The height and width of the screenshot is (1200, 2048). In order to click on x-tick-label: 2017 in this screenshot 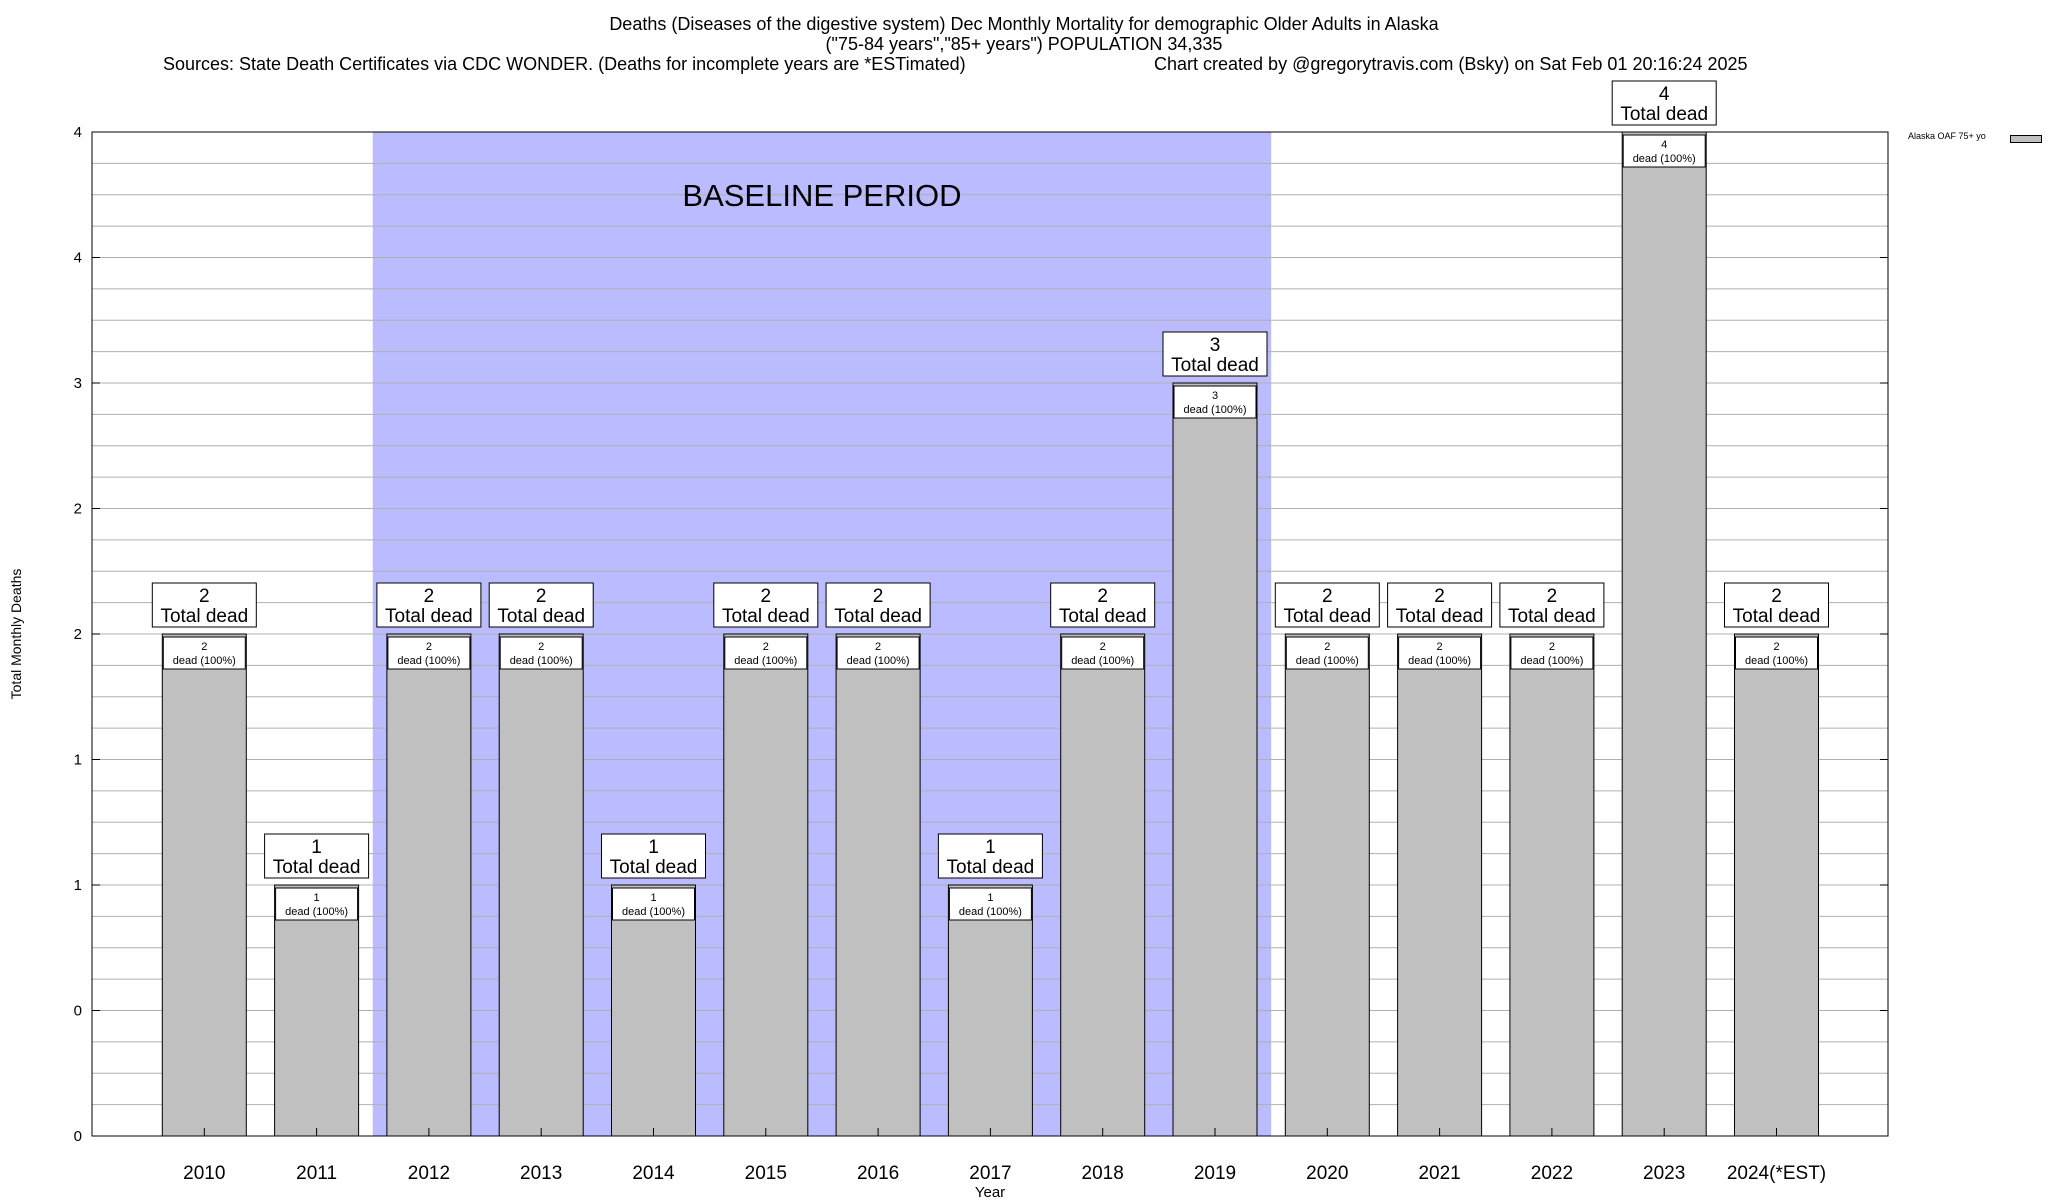, I will do `click(990, 1173)`.